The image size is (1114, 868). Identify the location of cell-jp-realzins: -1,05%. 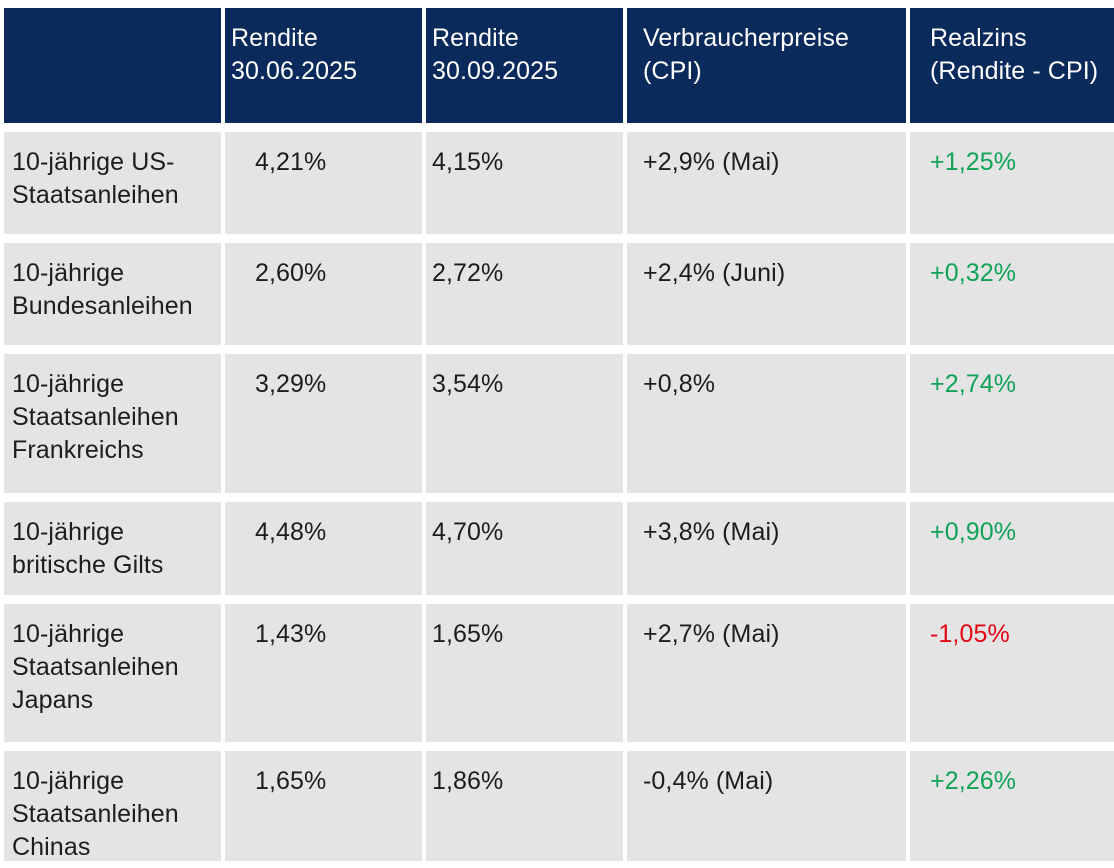
(1012, 673).